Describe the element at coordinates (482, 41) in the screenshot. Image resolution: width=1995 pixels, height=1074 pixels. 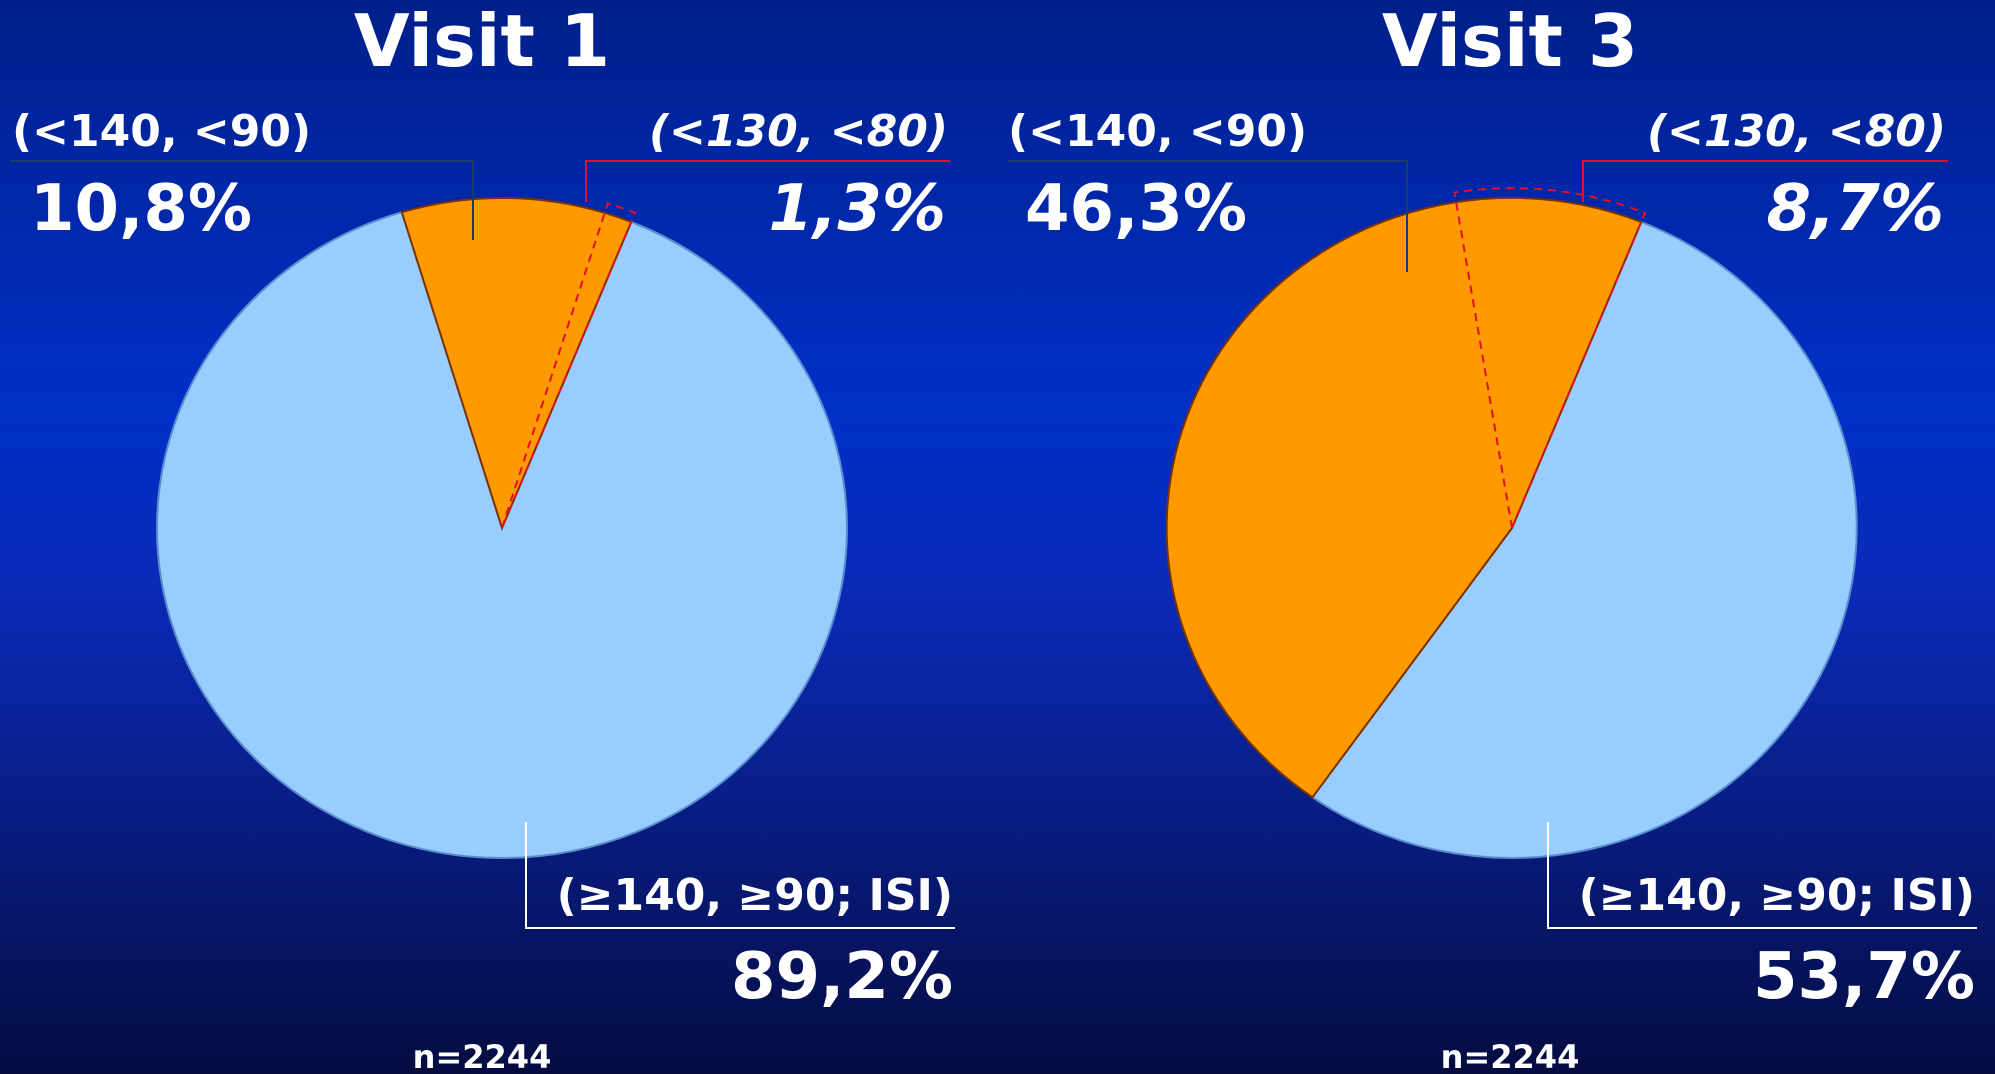
I see `chart-title-visit-1: Visit 1` at that location.